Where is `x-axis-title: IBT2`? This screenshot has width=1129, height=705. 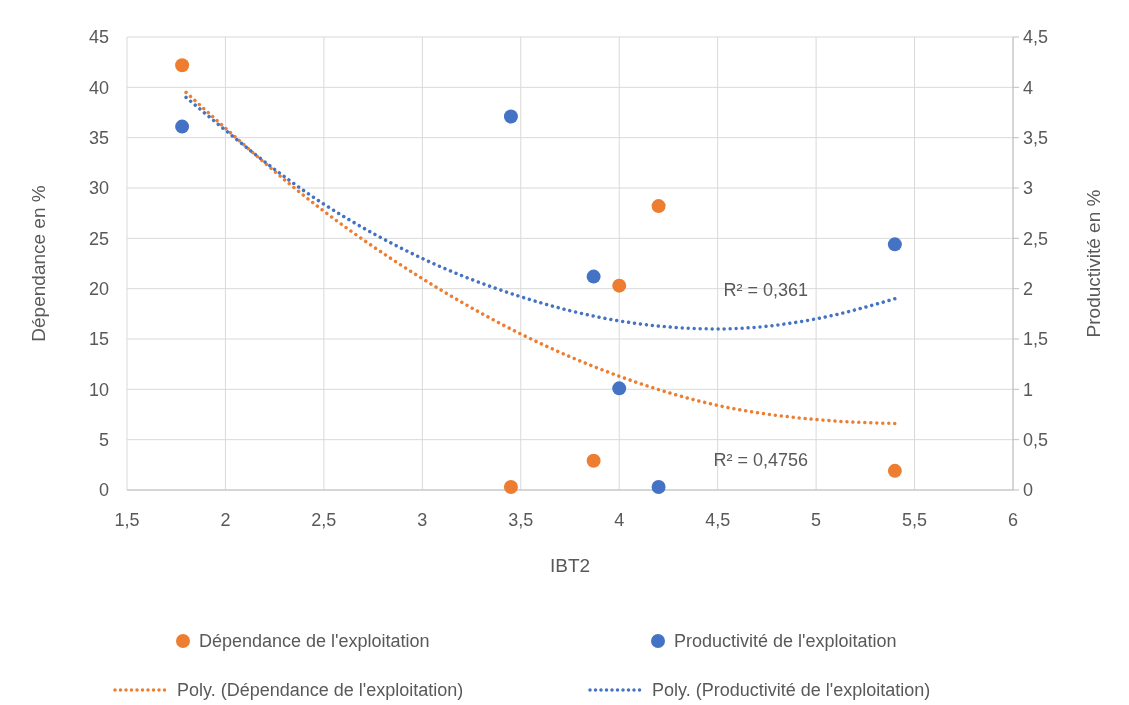 x-axis-title: IBT2 is located at coordinates (570, 565).